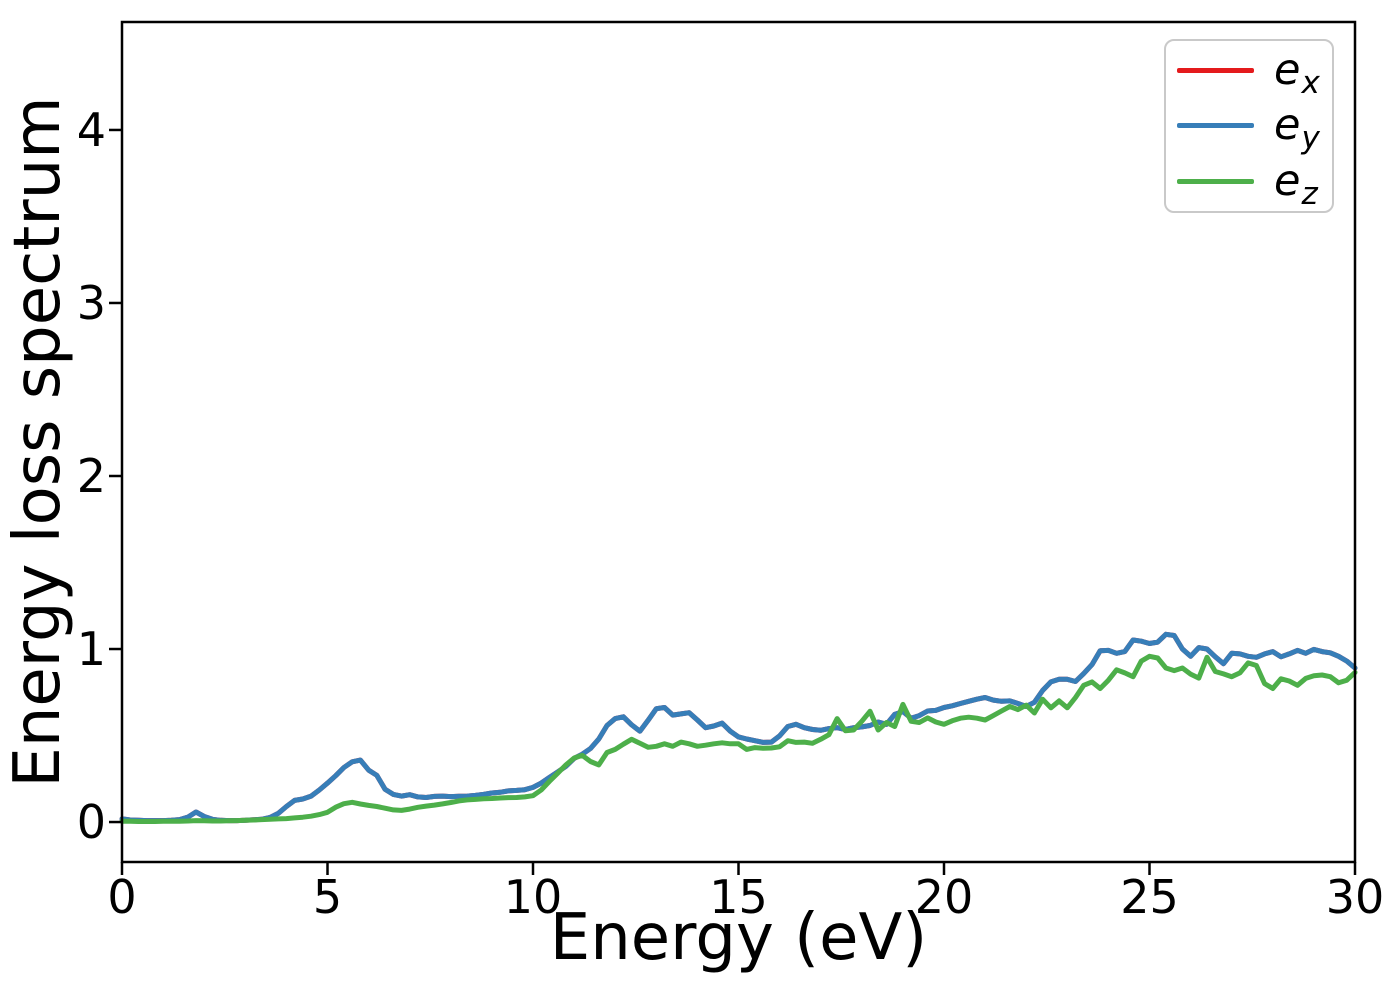  Describe the element at coordinates (533, 897) in the screenshot. I see `x-tick-label: 10` at that location.